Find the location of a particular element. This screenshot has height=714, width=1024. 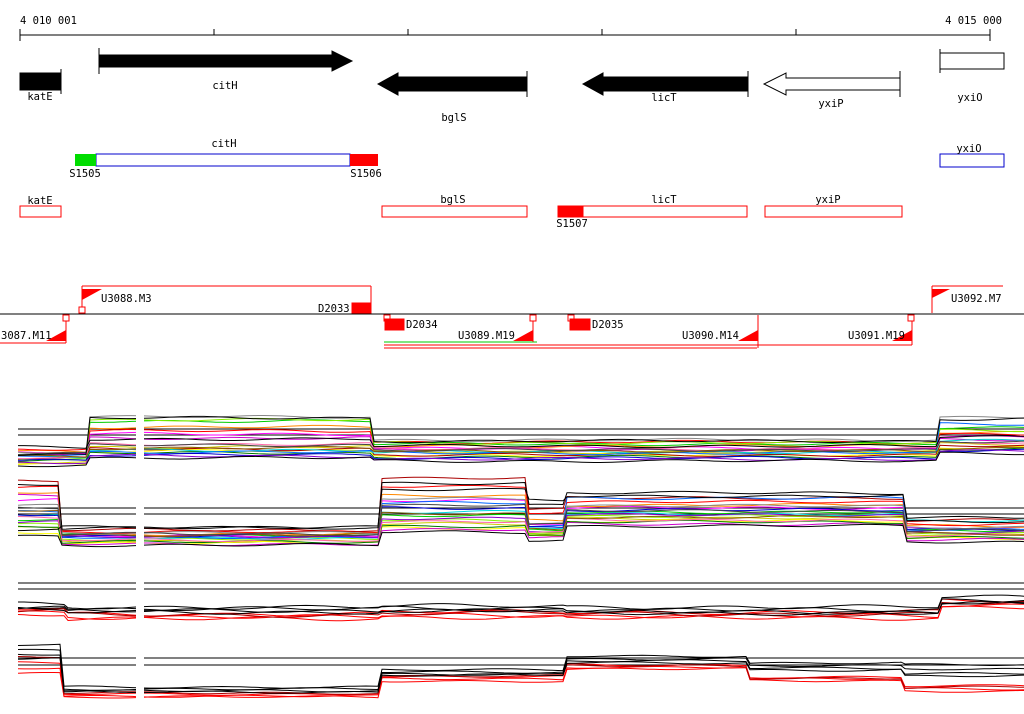

gene-label-cith: citH is located at coordinates (224, 86).